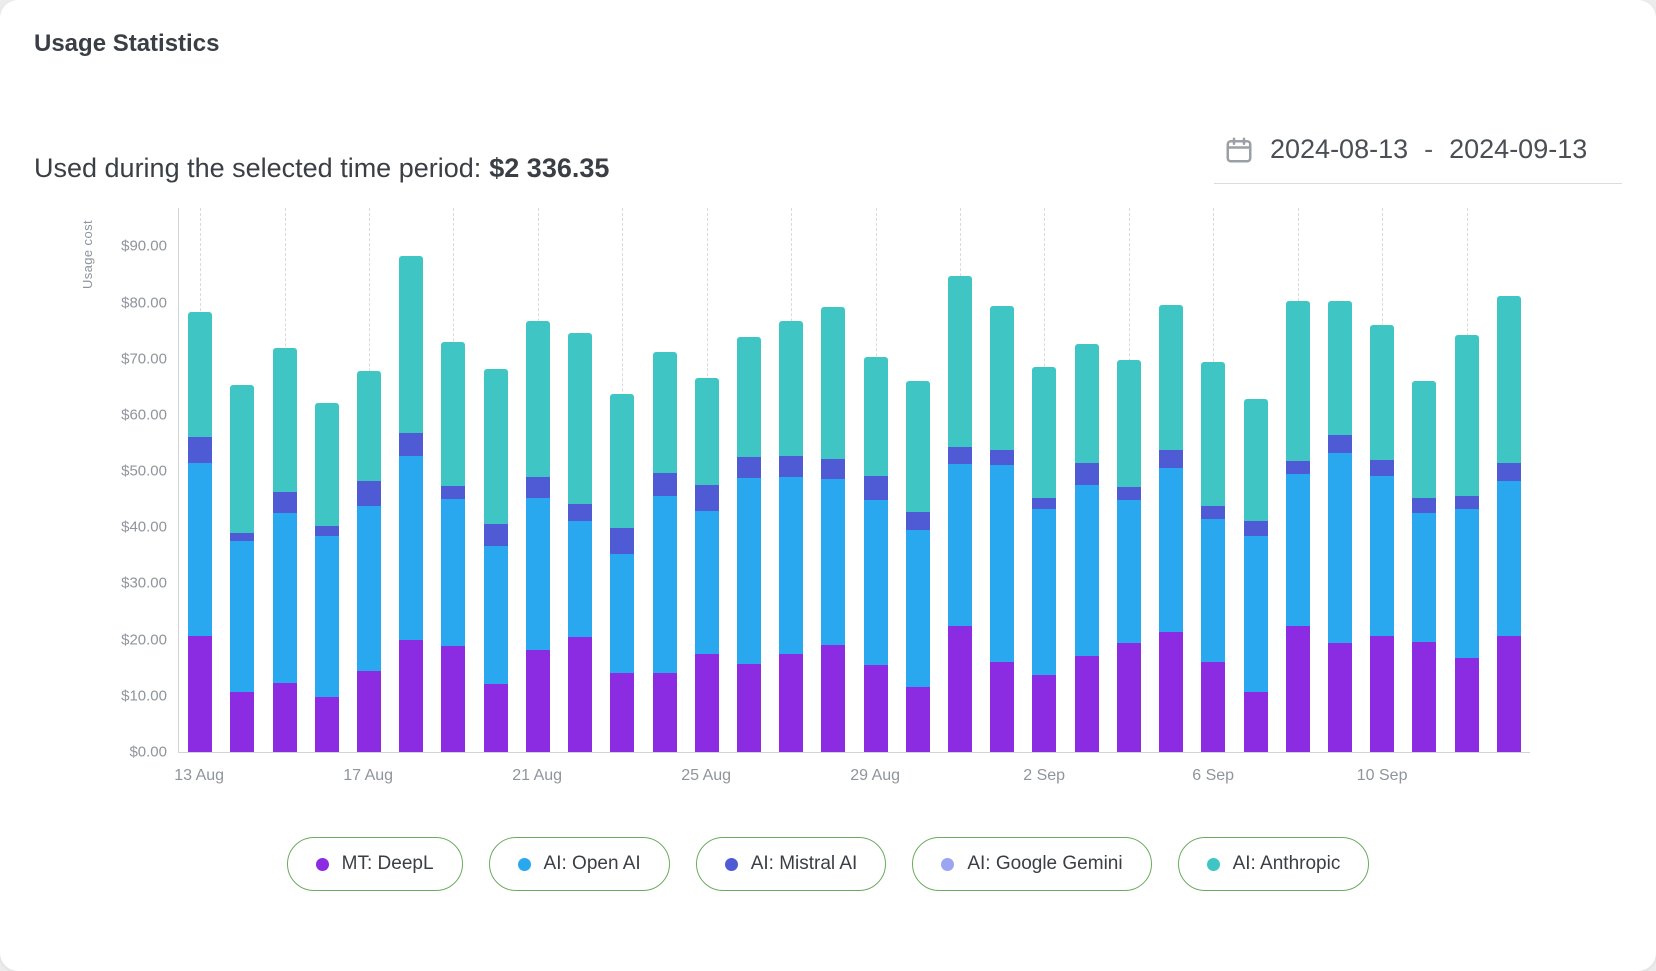  What do you see at coordinates (875, 554) in the screenshot?
I see `bar-29-aug` at bounding box center [875, 554].